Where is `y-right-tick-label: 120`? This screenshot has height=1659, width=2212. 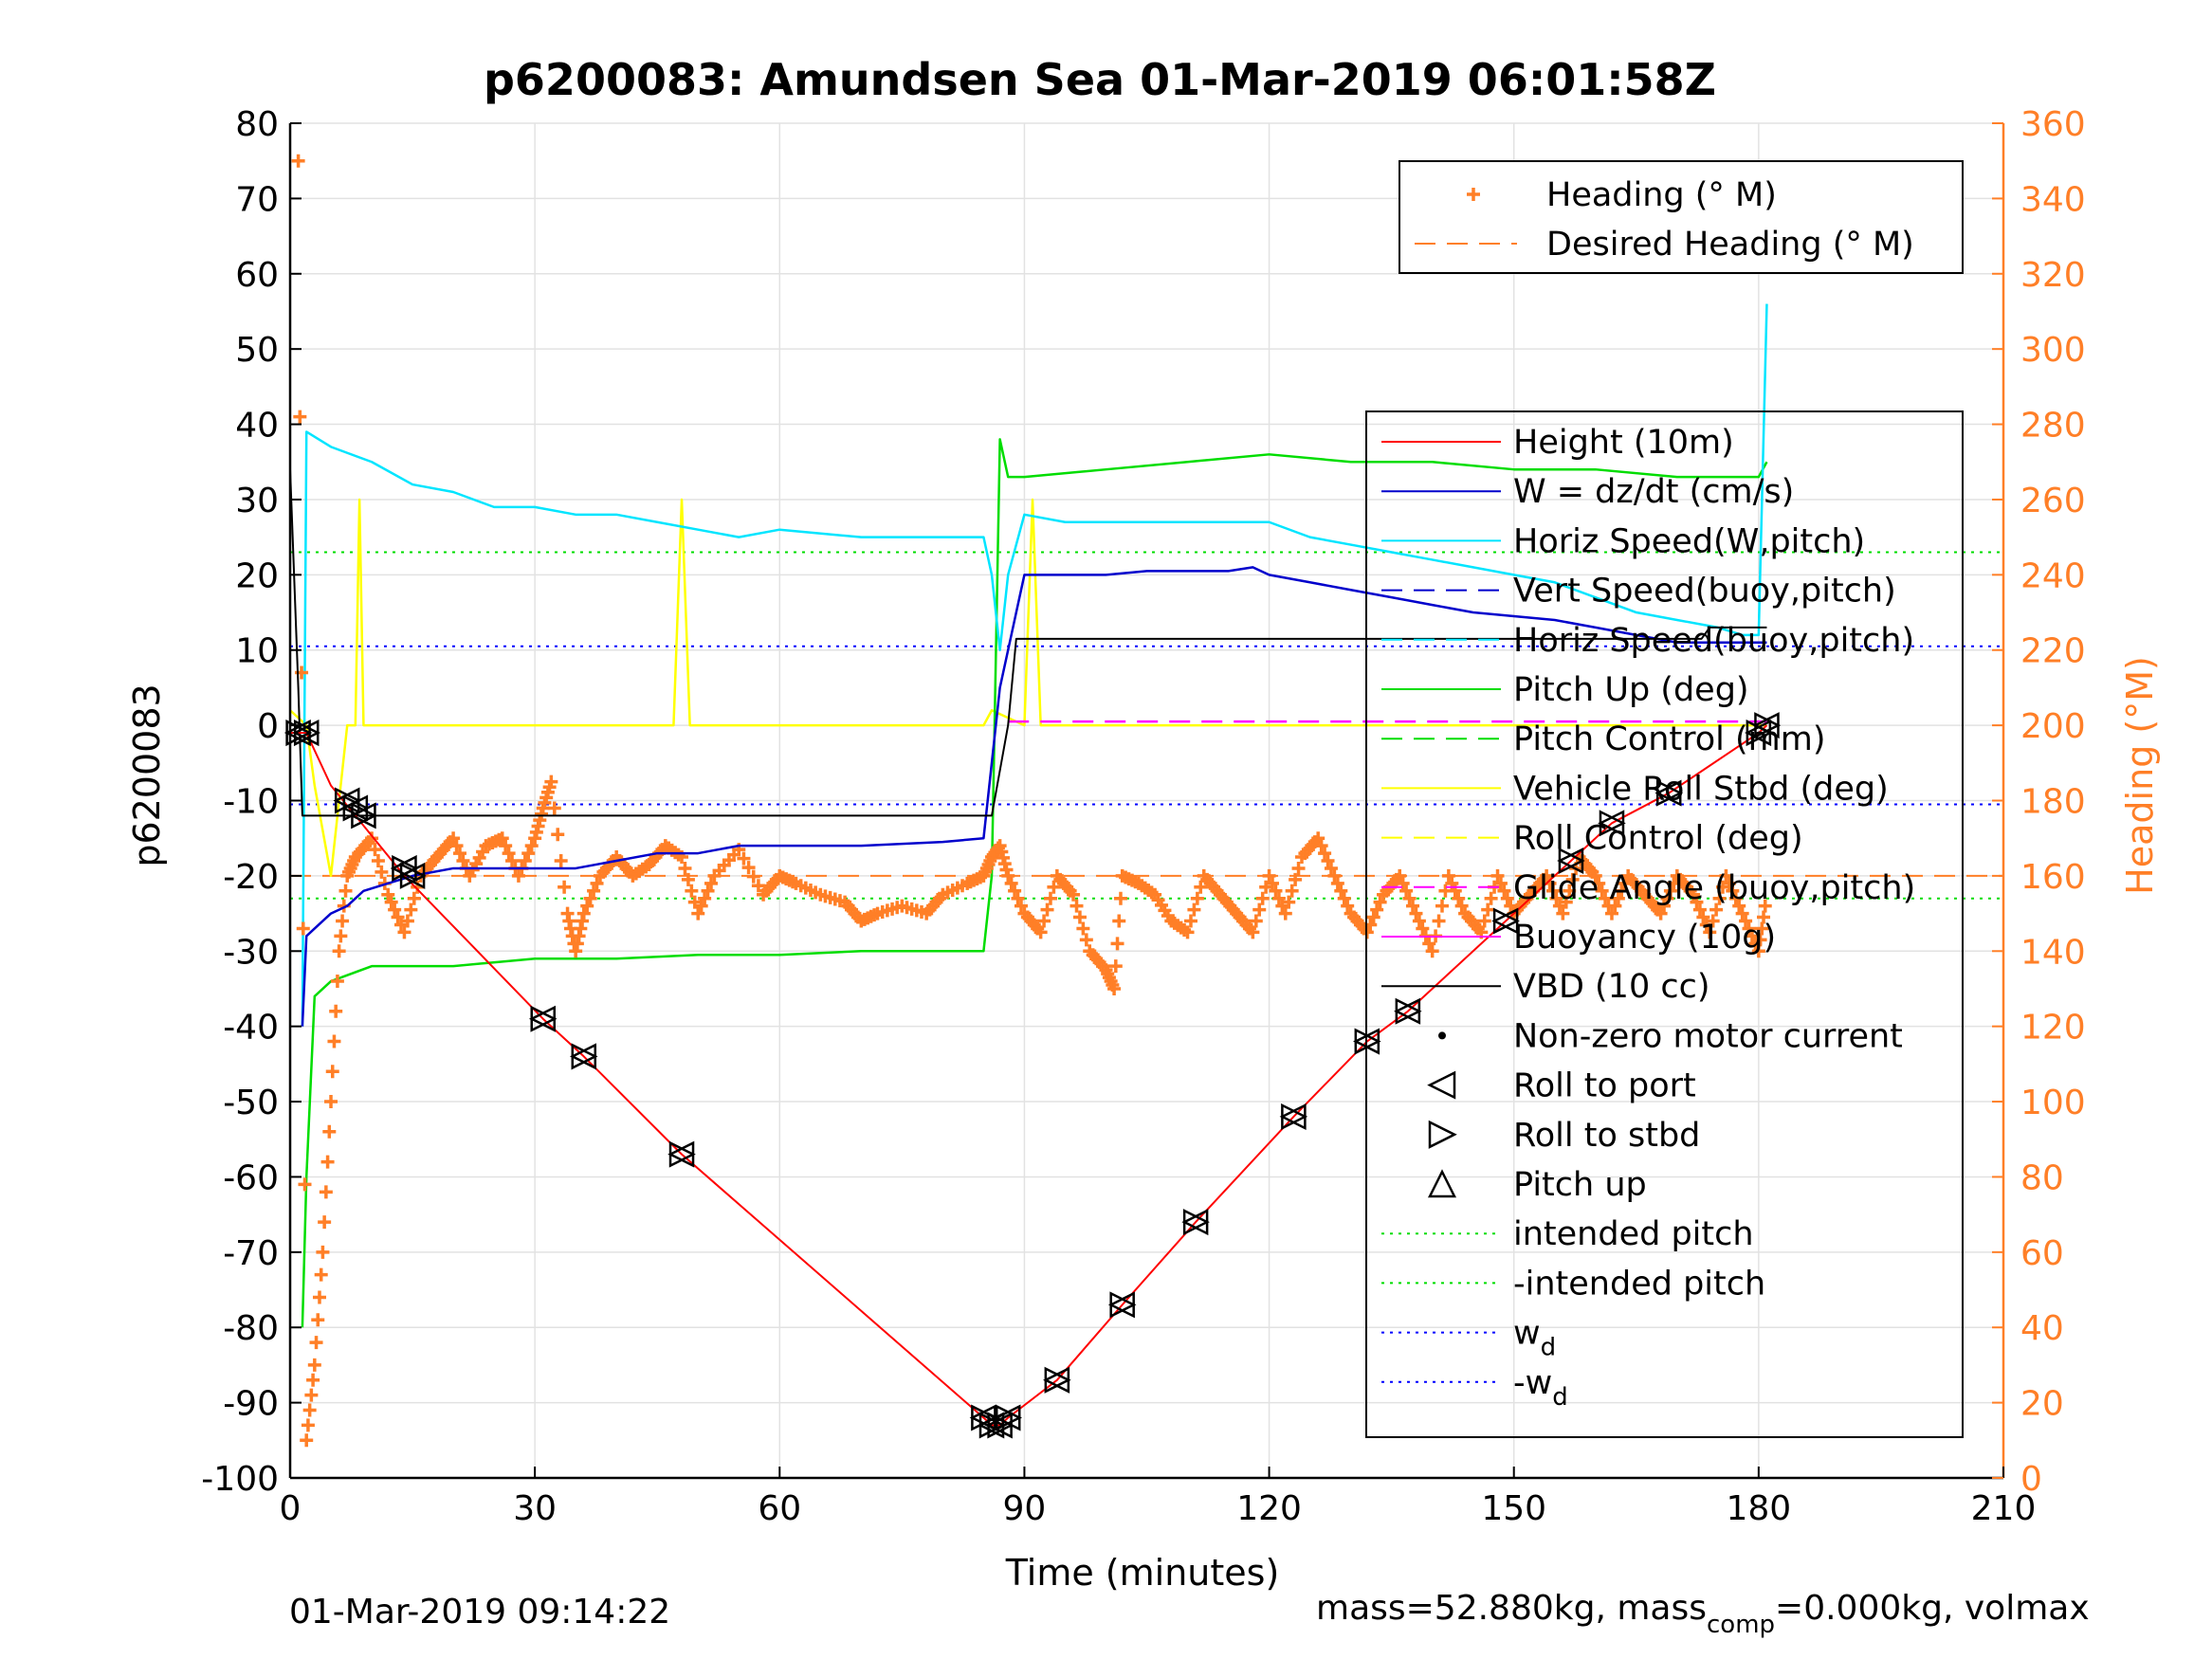 y-right-tick-label: 120 is located at coordinates (2053, 1028).